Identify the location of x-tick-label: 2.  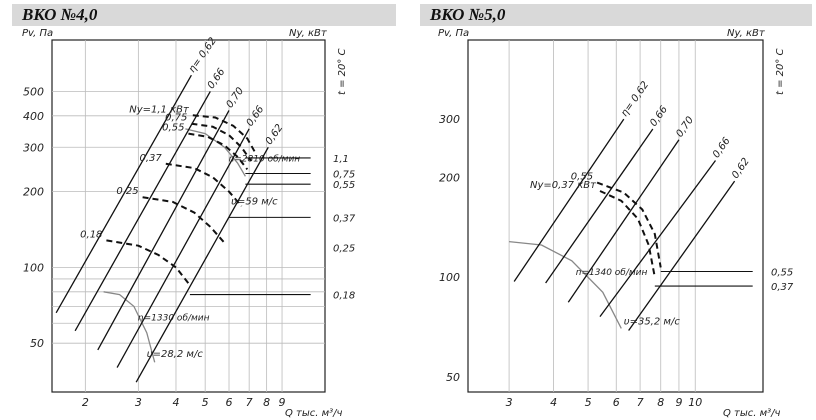
(85, 402).